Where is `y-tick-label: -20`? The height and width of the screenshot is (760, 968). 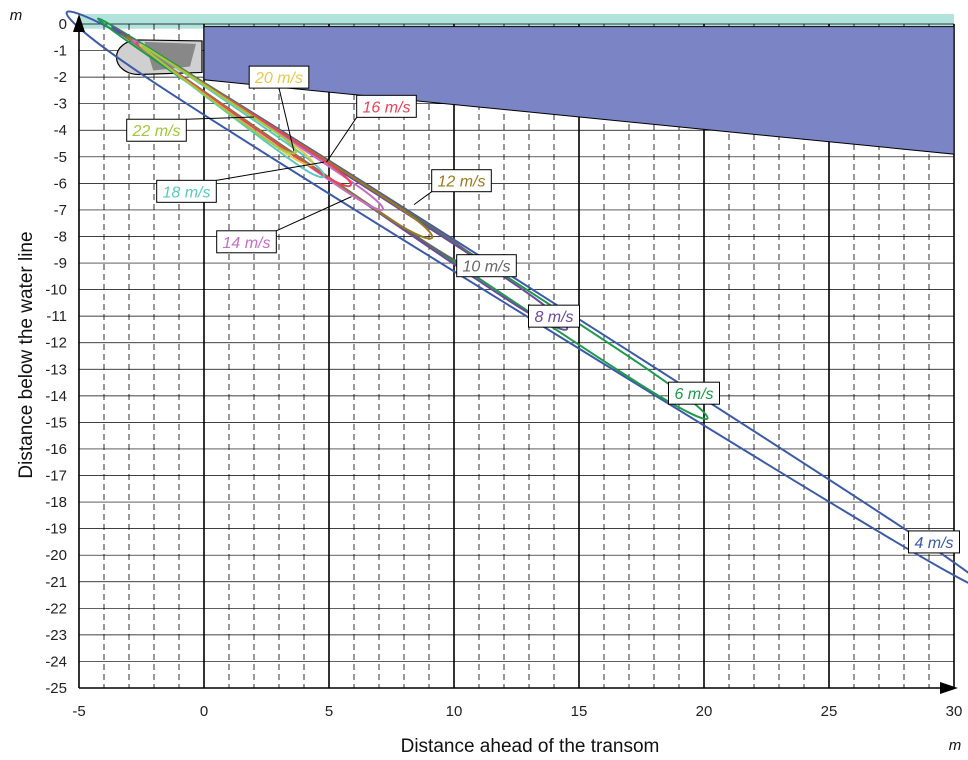
y-tick-label: -20 is located at coordinates (56, 555).